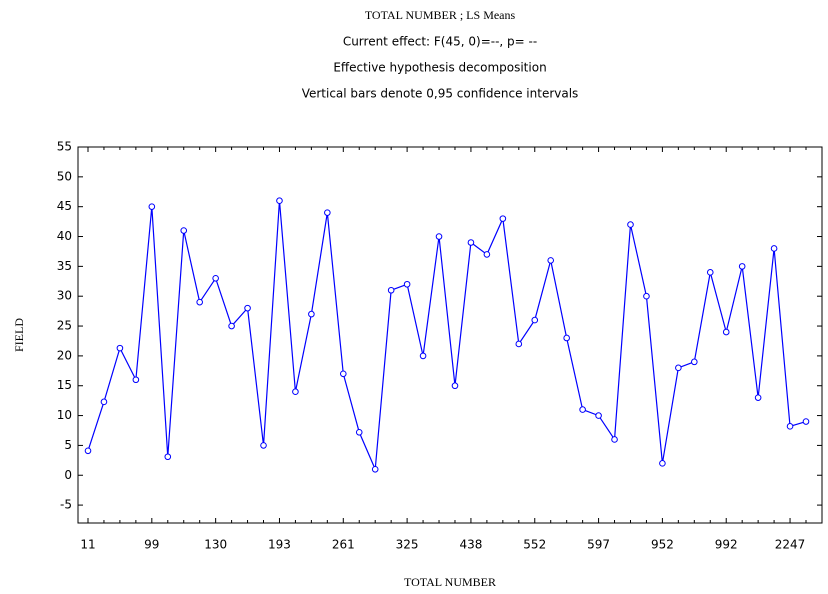  What do you see at coordinates (440, 15) in the screenshot?
I see `chart-title: TOTAL NUMBER ; LS Means` at bounding box center [440, 15].